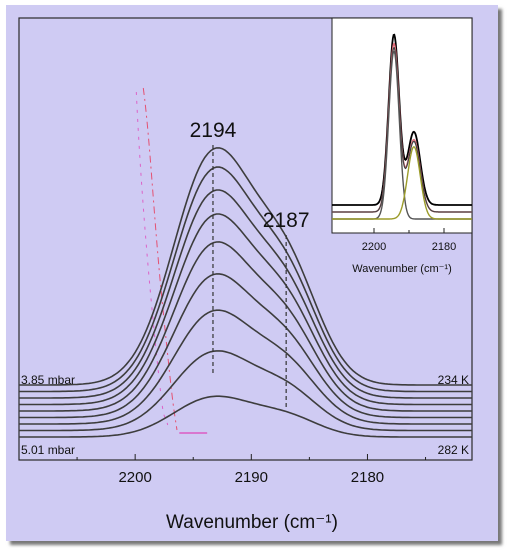  I want to click on inset-fit-trace, so click(402, 130).